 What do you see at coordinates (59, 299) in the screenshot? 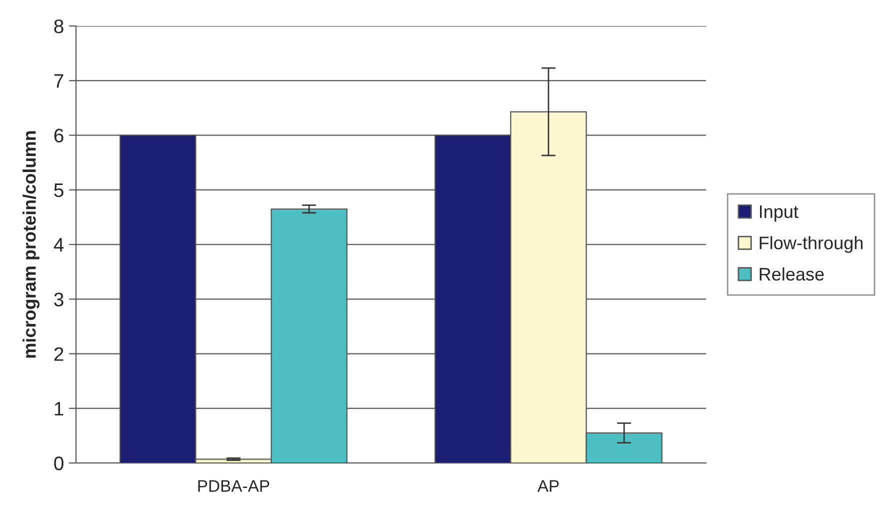
I see `y-tick-label: 3` at bounding box center [59, 299].